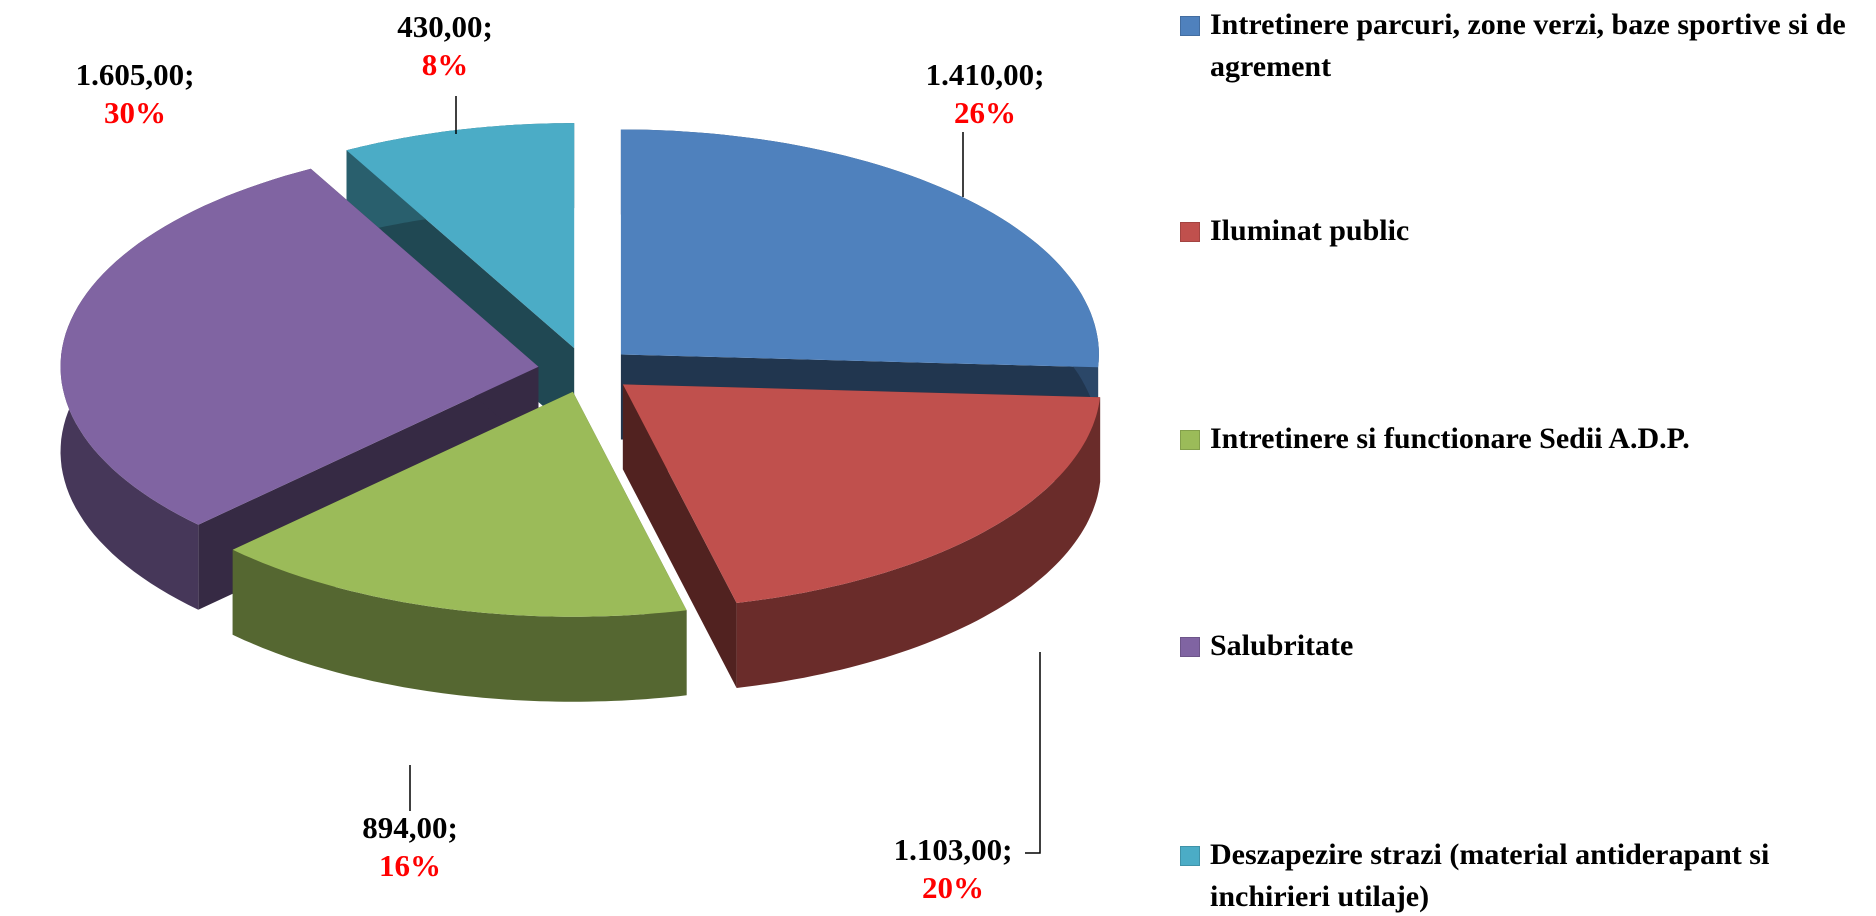 Image resolution: width=1876 pixels, height=916 pixels. What do you see at coordinates (1033, 753) in the screenshot?
I see `leader-line` at bounding box center [1033, 753].